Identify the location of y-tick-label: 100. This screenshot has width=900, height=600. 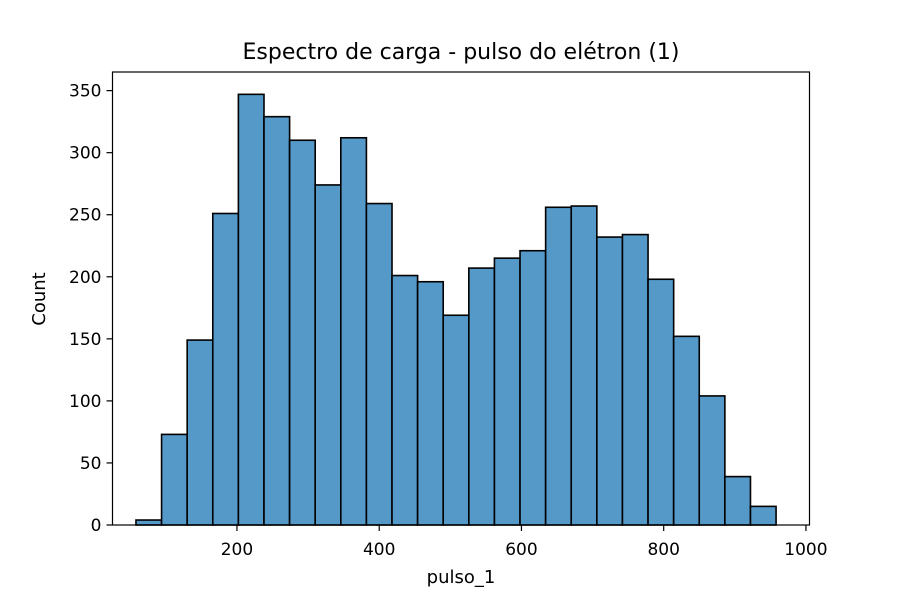
(85, 402).